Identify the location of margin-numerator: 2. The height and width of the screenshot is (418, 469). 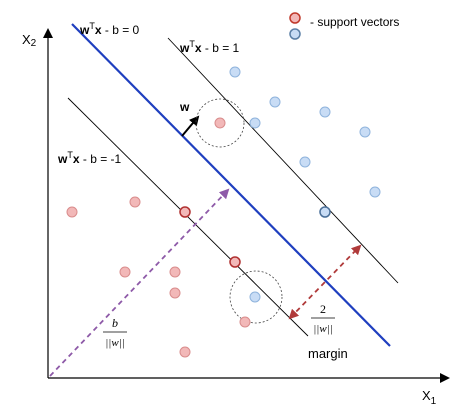
(323, 309).